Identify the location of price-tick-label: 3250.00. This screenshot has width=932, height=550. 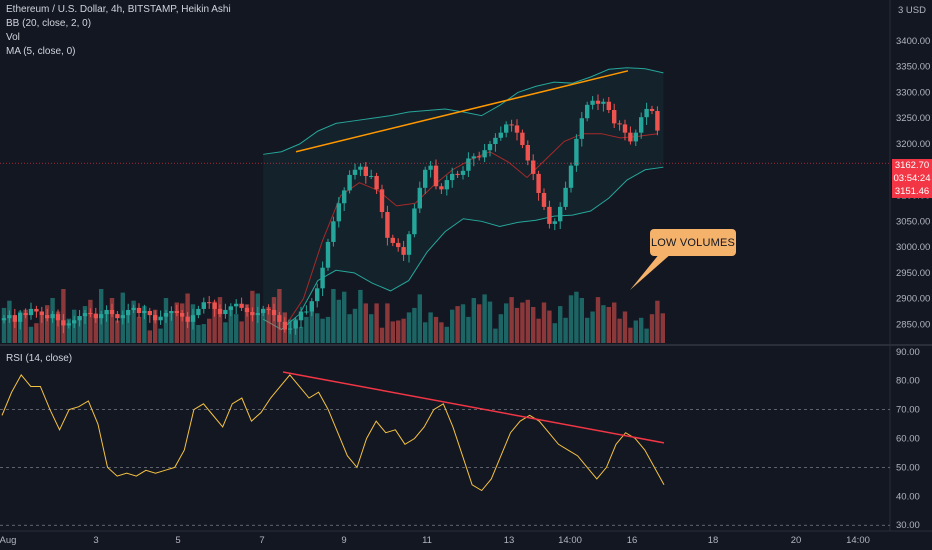
(913, 118).